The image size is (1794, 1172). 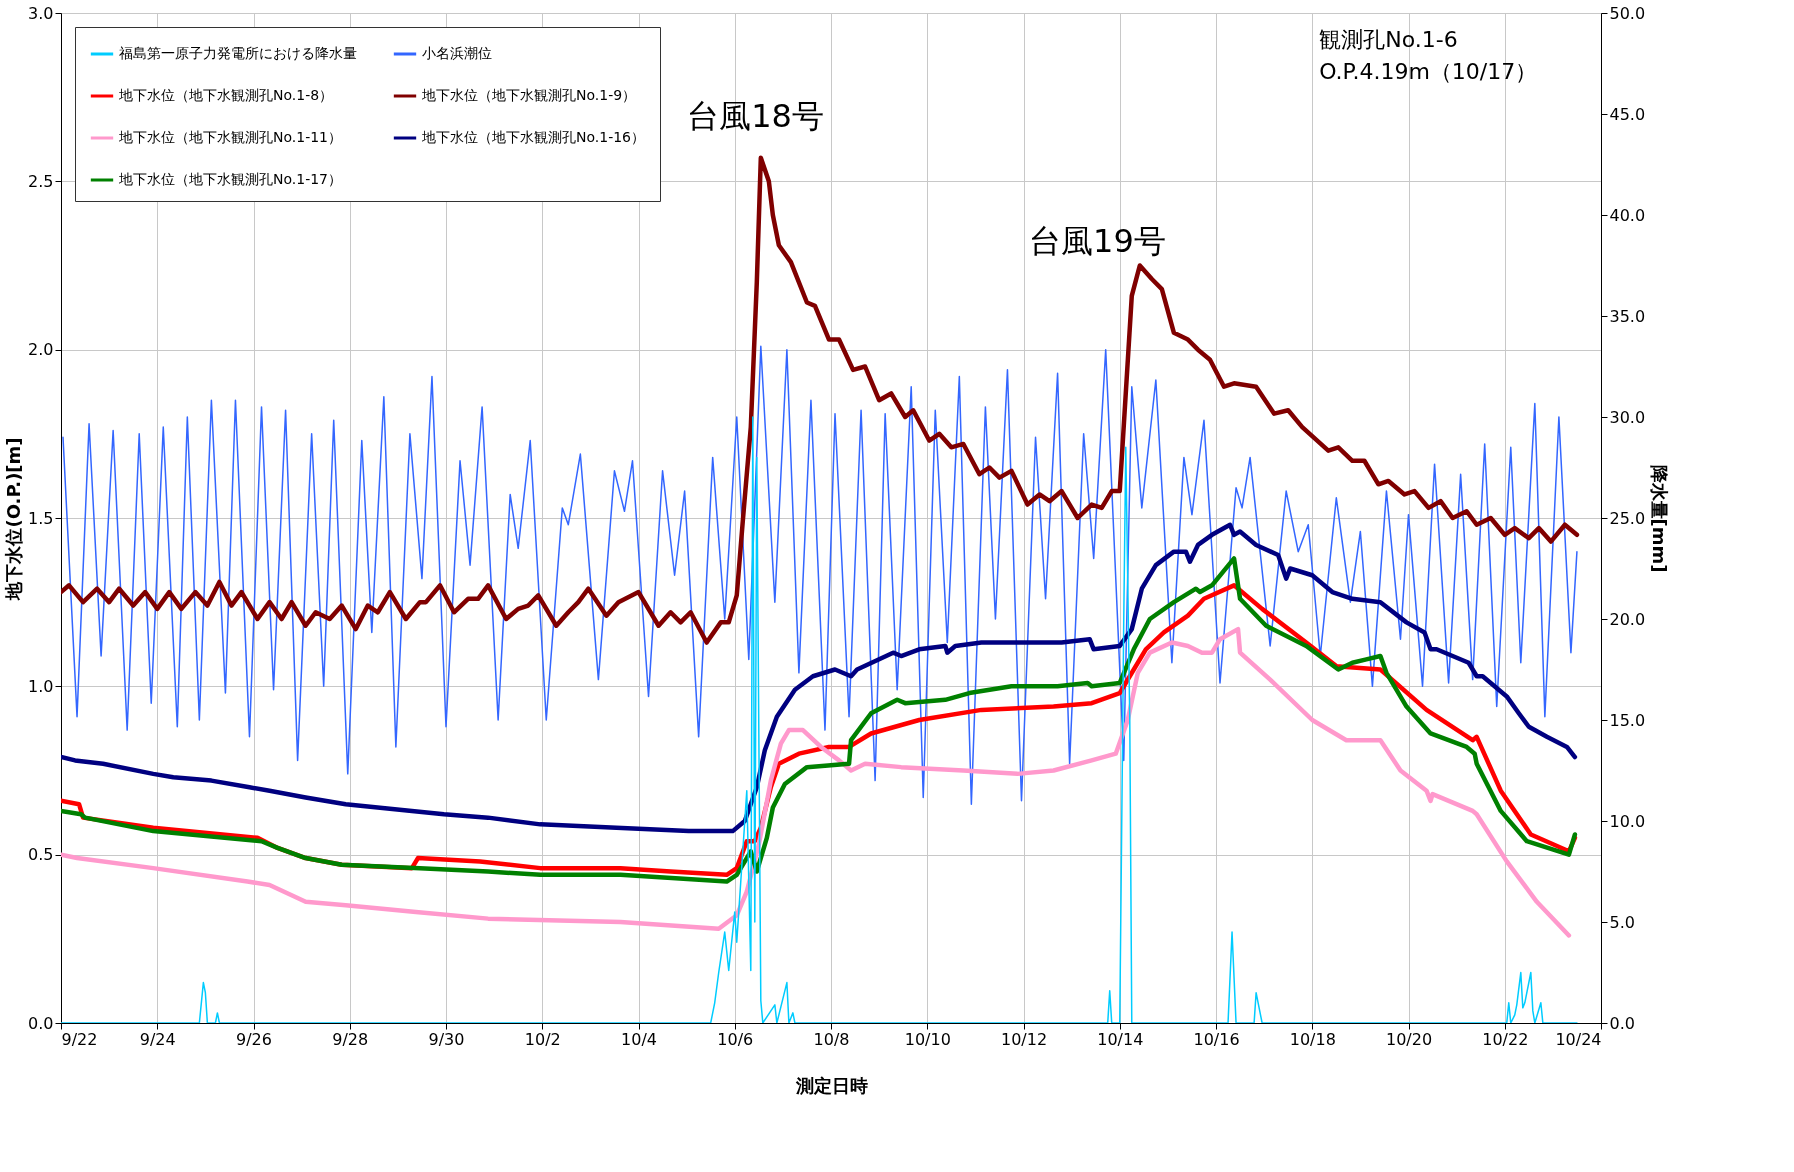 What do you see at coordinates (41, 181) in the screenshot?
I see `y-tick-label: 2.5` at bounding box center [41, 181].